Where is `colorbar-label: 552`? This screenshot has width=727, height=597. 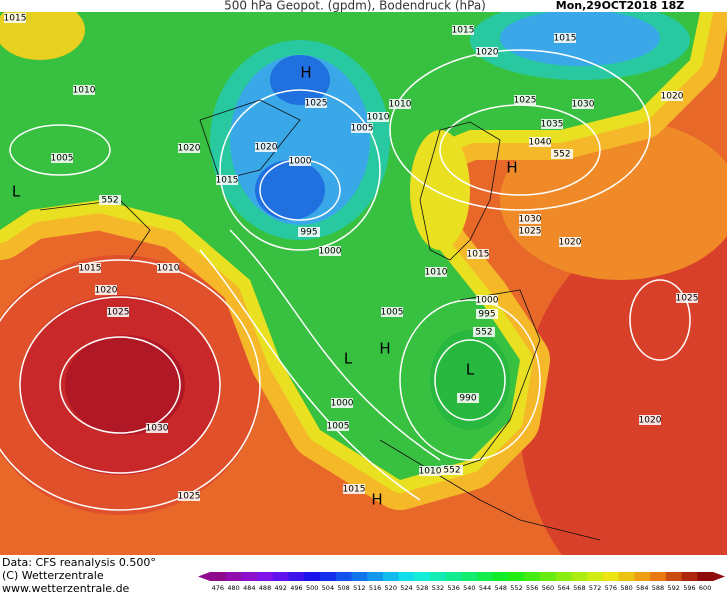
colorbar-label: 552 is located at coordinates (516, 588).